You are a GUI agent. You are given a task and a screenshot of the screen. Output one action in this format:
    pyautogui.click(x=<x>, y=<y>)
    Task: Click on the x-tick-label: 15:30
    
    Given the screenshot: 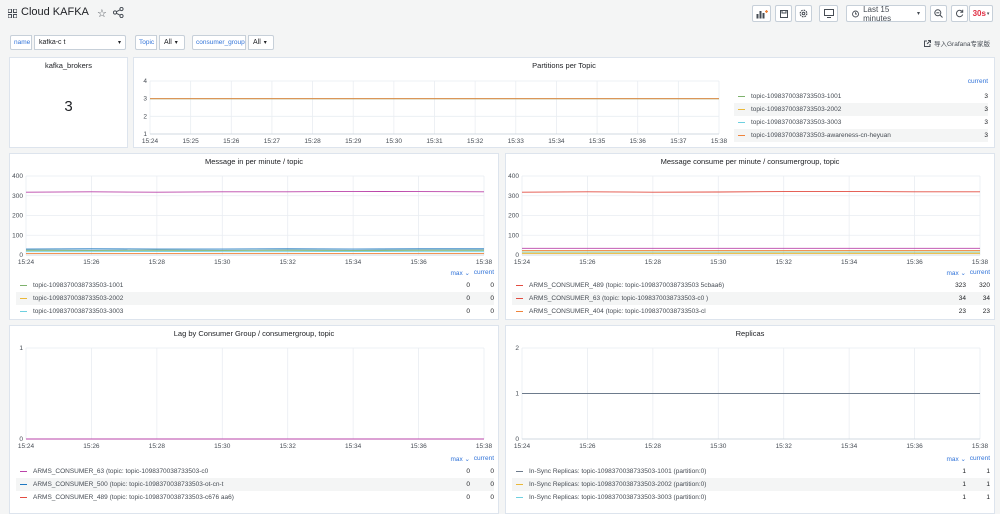 What is the action you would take?
    pyautogui.click(x=394, y=141)
    